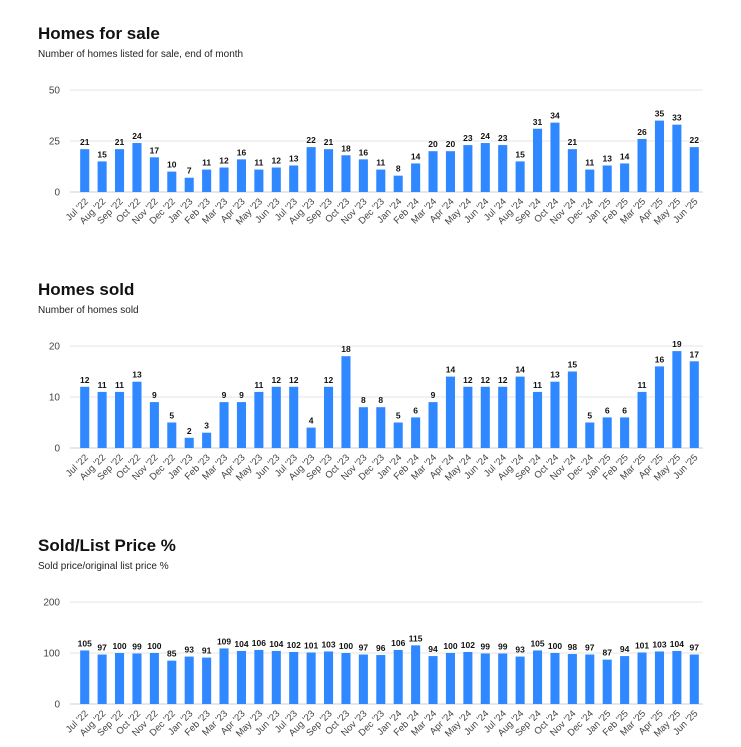 Image resolution: width=741 pixels, height=747 pixels. What do you see at coordinates (451, 144) in the screenshot?
I see `data-label: 20` at bounding box center [451, 144].